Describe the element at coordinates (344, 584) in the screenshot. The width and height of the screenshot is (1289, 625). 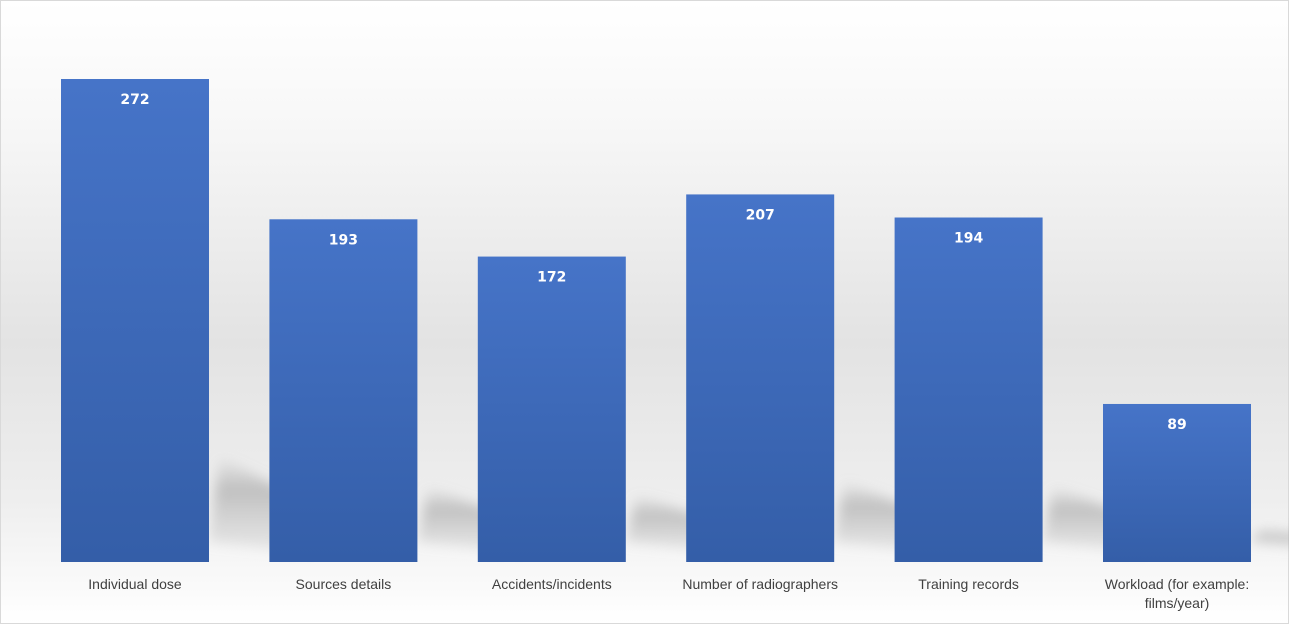
I see `category-tick-label: Sources details` at that location.